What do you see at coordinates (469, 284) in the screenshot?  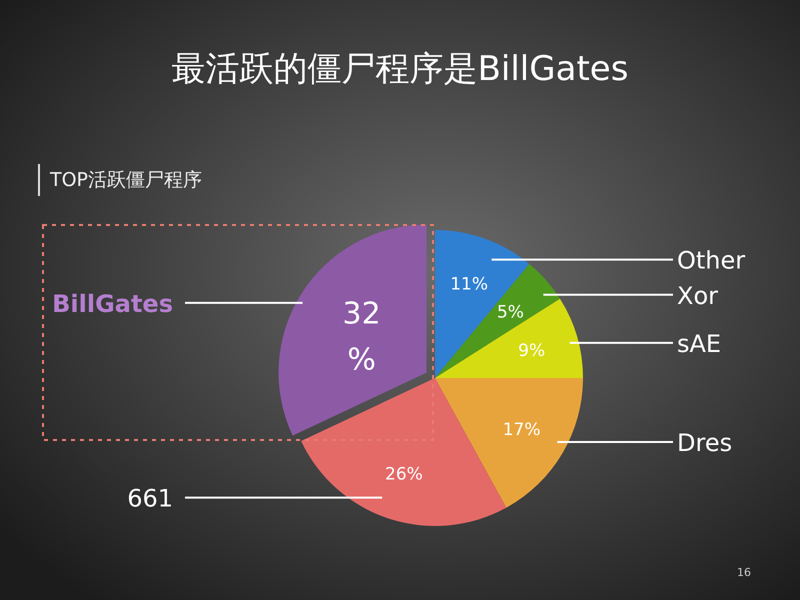 I see `data-label: 11%` at bounding box center [469, 284].